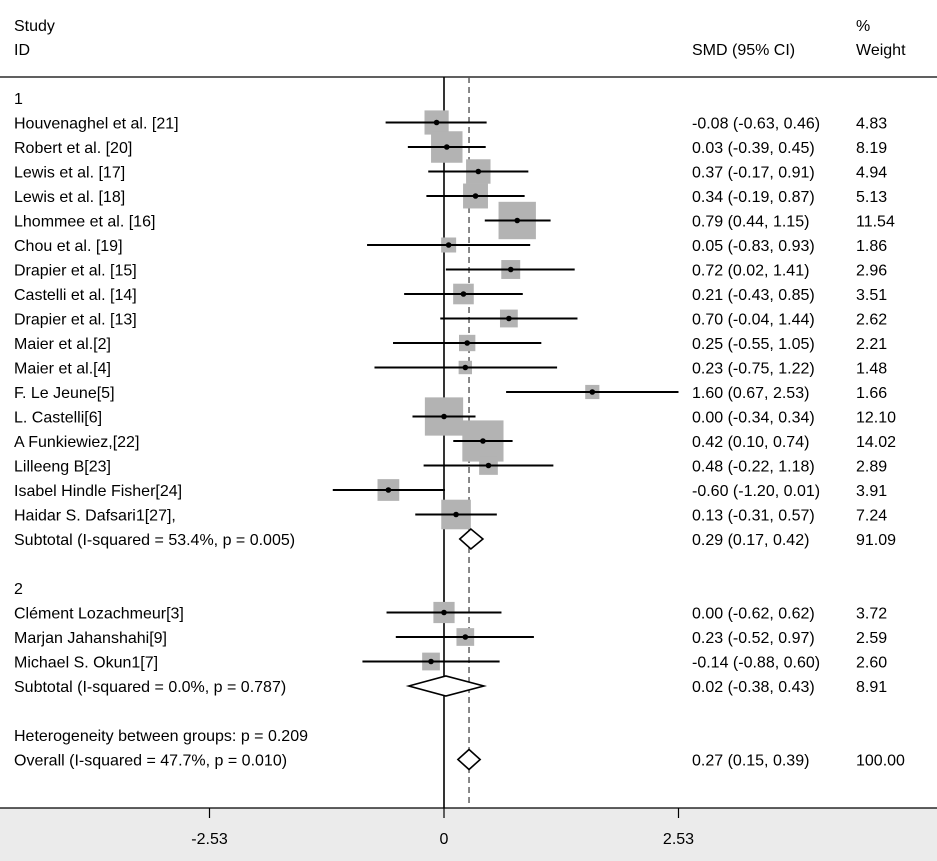 This screenshot has width=937, height=861. Describe the element at coordinates (750, 222) in the screenshot. I see `ci-text: 0.79 (0.44, 1.15)` at that location.